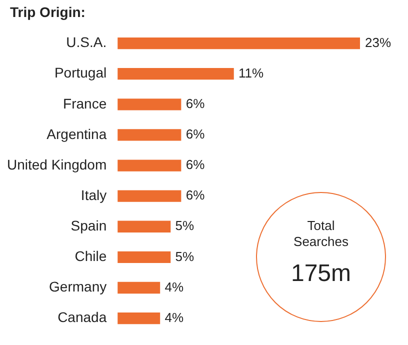 This screenshot has height=345, width=408. What do you see at coordinates (251, 72) in the screenshot?
I see `data-label: 11%` at bounding box center [251, 72].